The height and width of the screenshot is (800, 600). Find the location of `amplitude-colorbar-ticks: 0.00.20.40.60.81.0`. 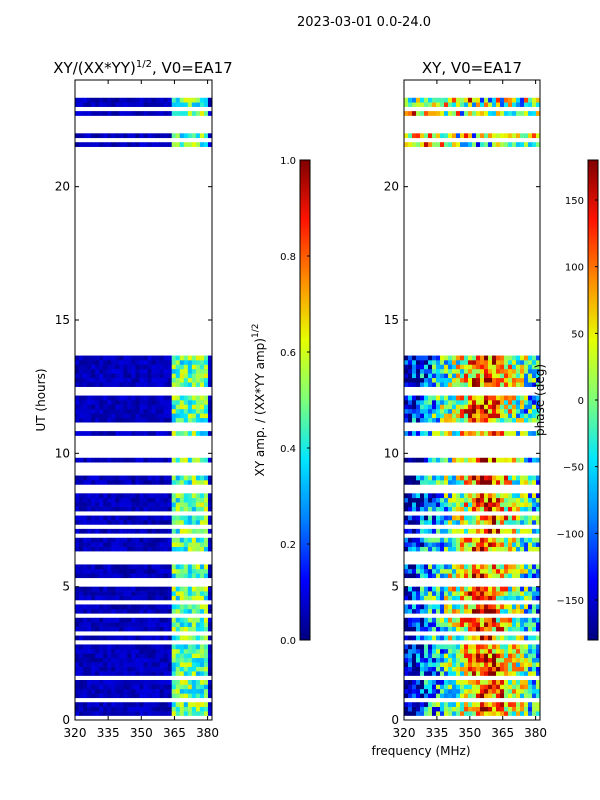

amplitude-colorbar-ticks: 0.00.20.40.60.81.0 is located at coordinates (295, 401).